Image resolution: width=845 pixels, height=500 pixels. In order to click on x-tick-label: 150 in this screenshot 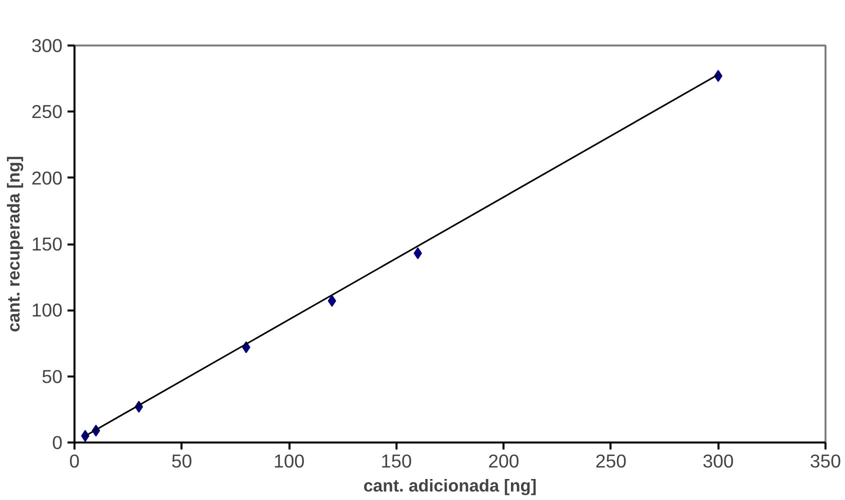, I will do `click(396, 461)`.